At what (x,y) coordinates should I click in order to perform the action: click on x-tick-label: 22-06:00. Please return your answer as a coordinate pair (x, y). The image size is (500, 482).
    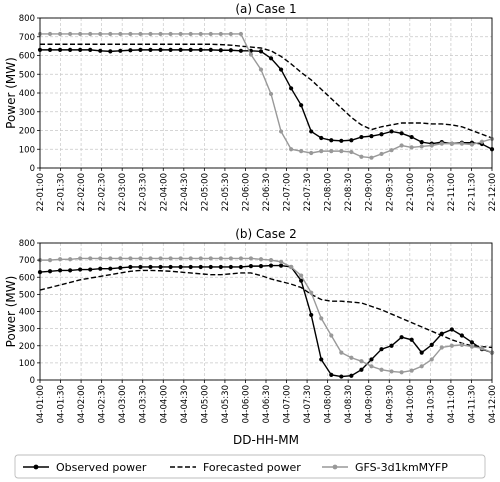
    Looking at the image, I should click on (246, 192).